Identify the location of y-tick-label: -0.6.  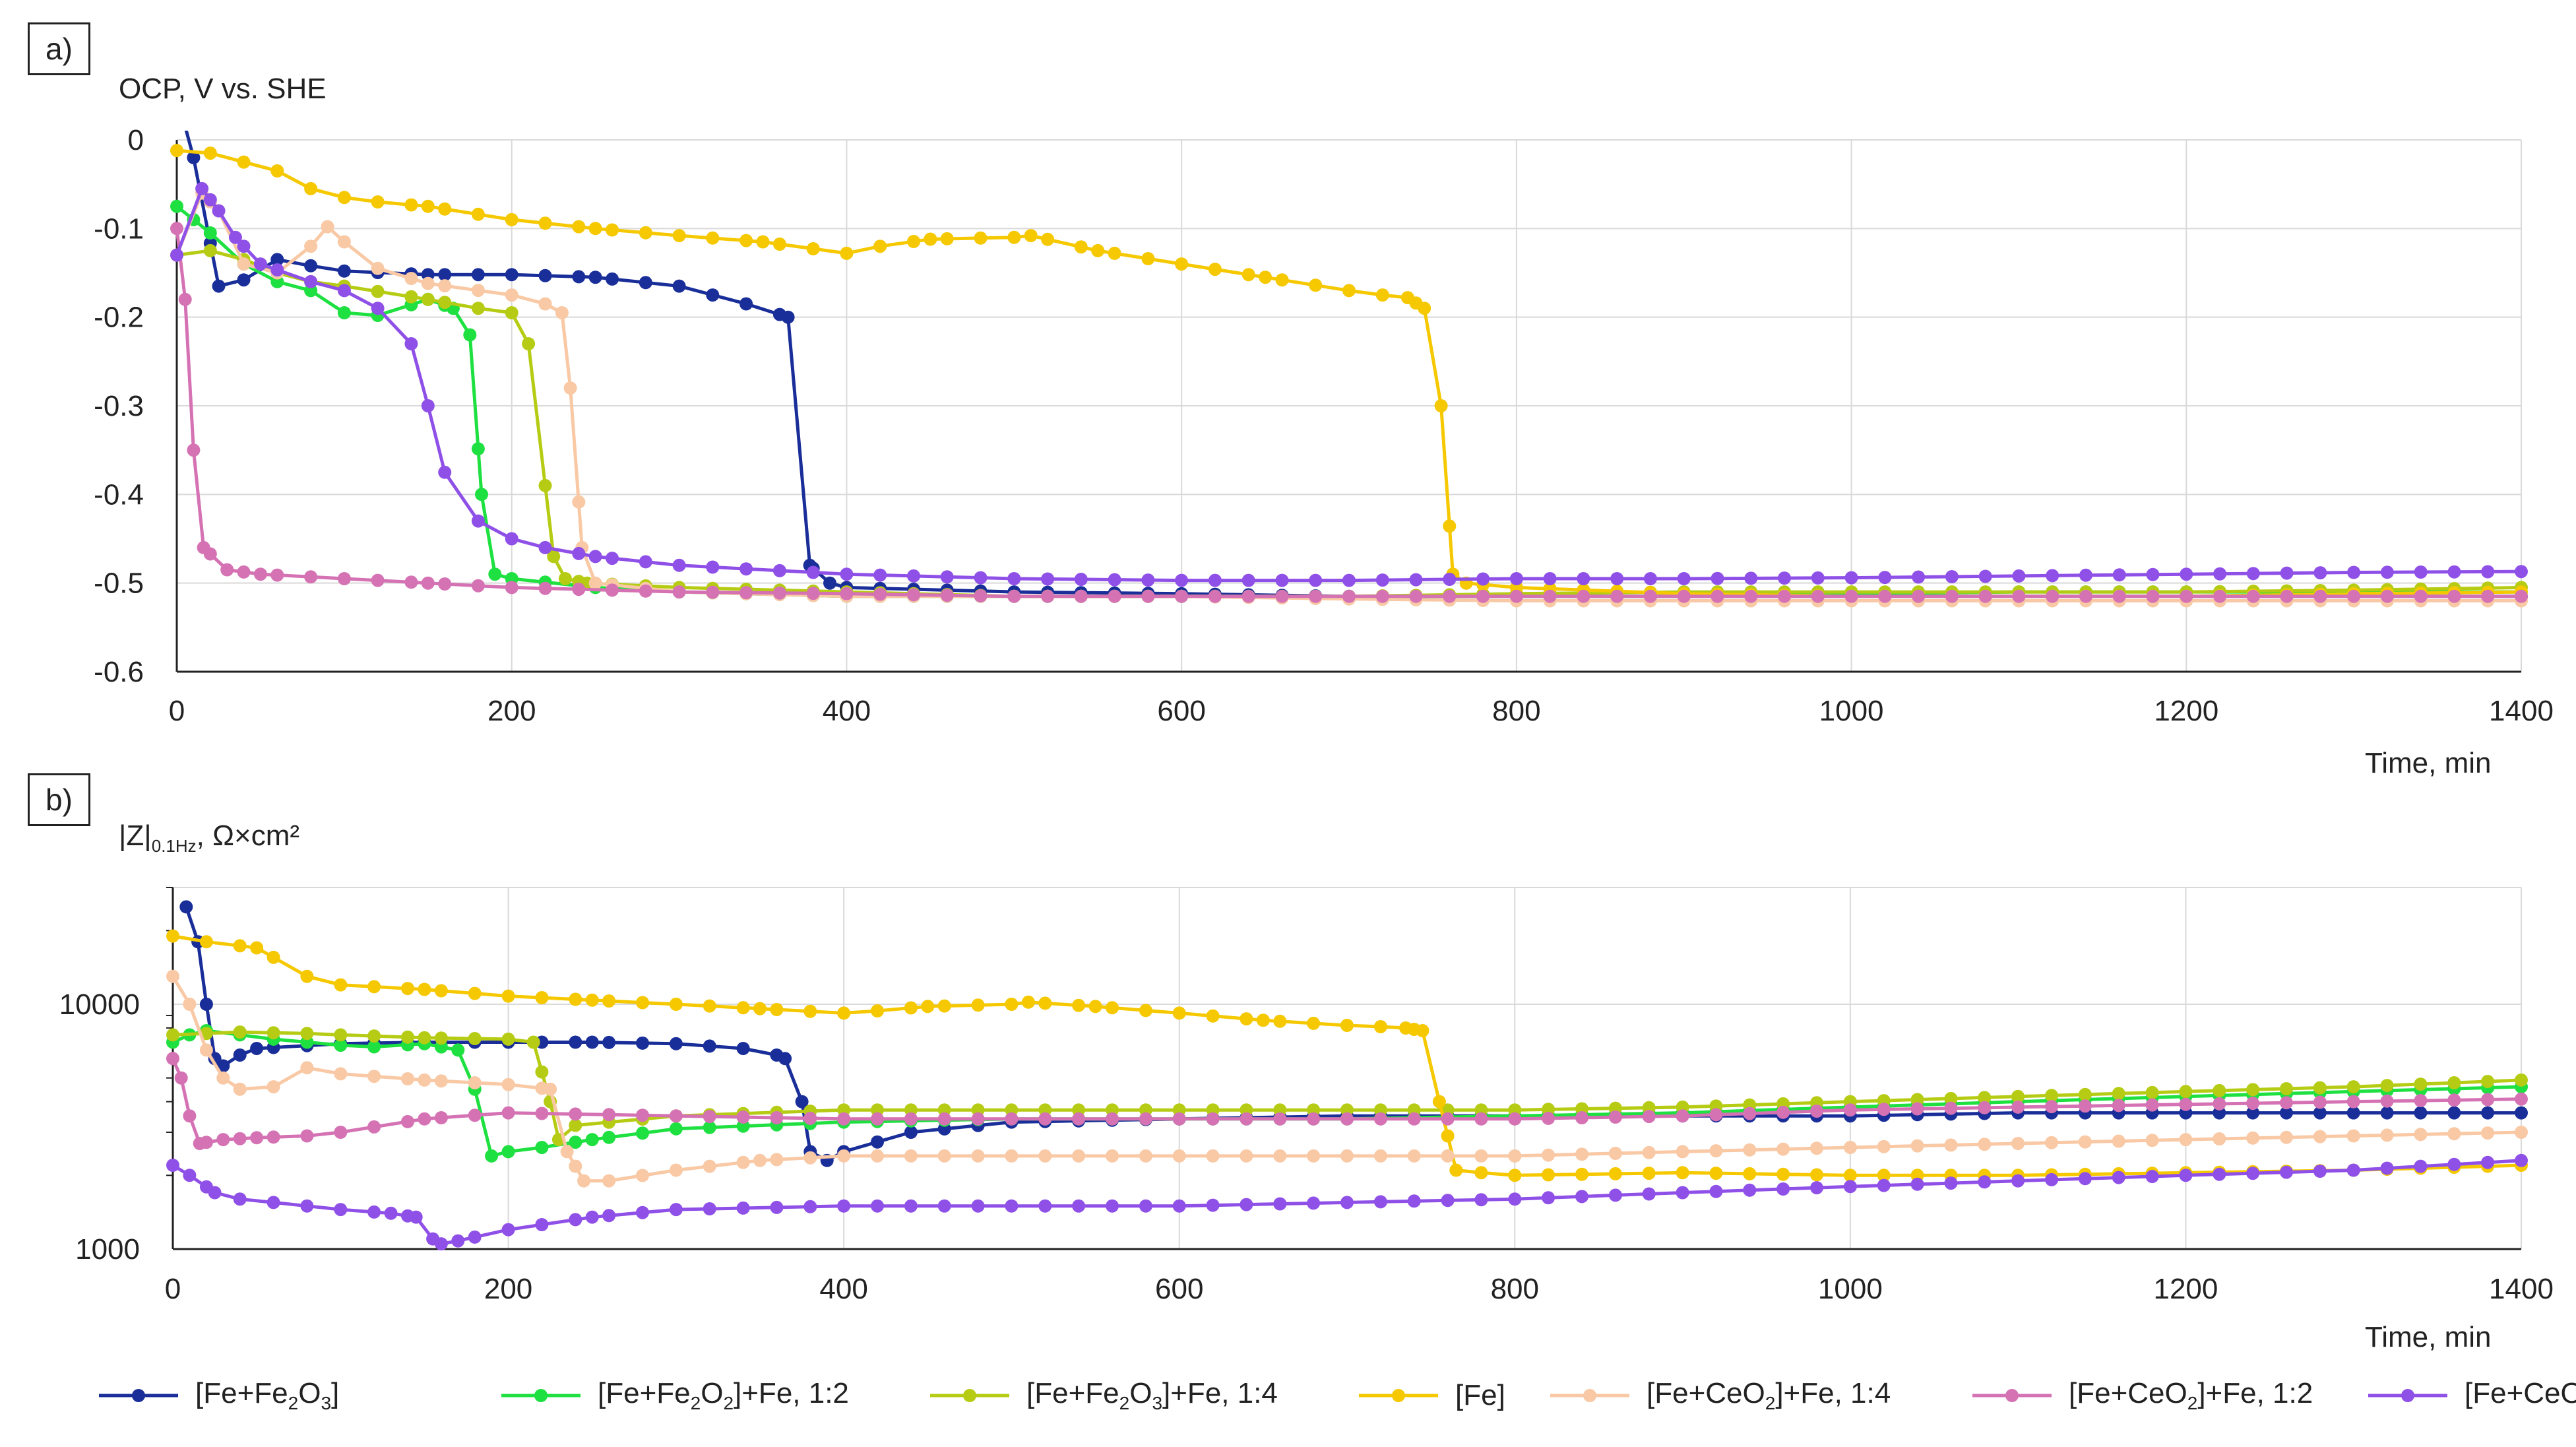
(119, 672).